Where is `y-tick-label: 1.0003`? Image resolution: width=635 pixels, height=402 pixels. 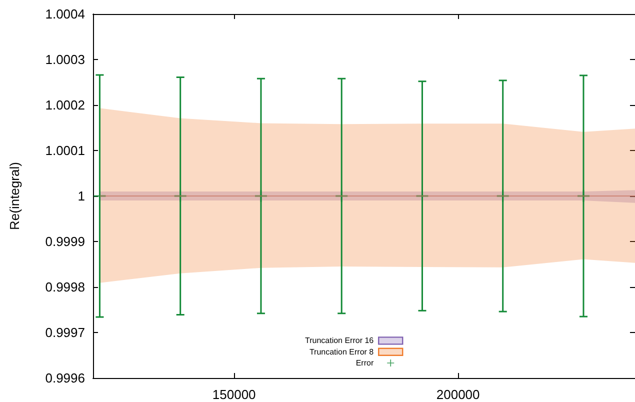 y-tick-label: 1.0003 is located at coordinates (65, 59).